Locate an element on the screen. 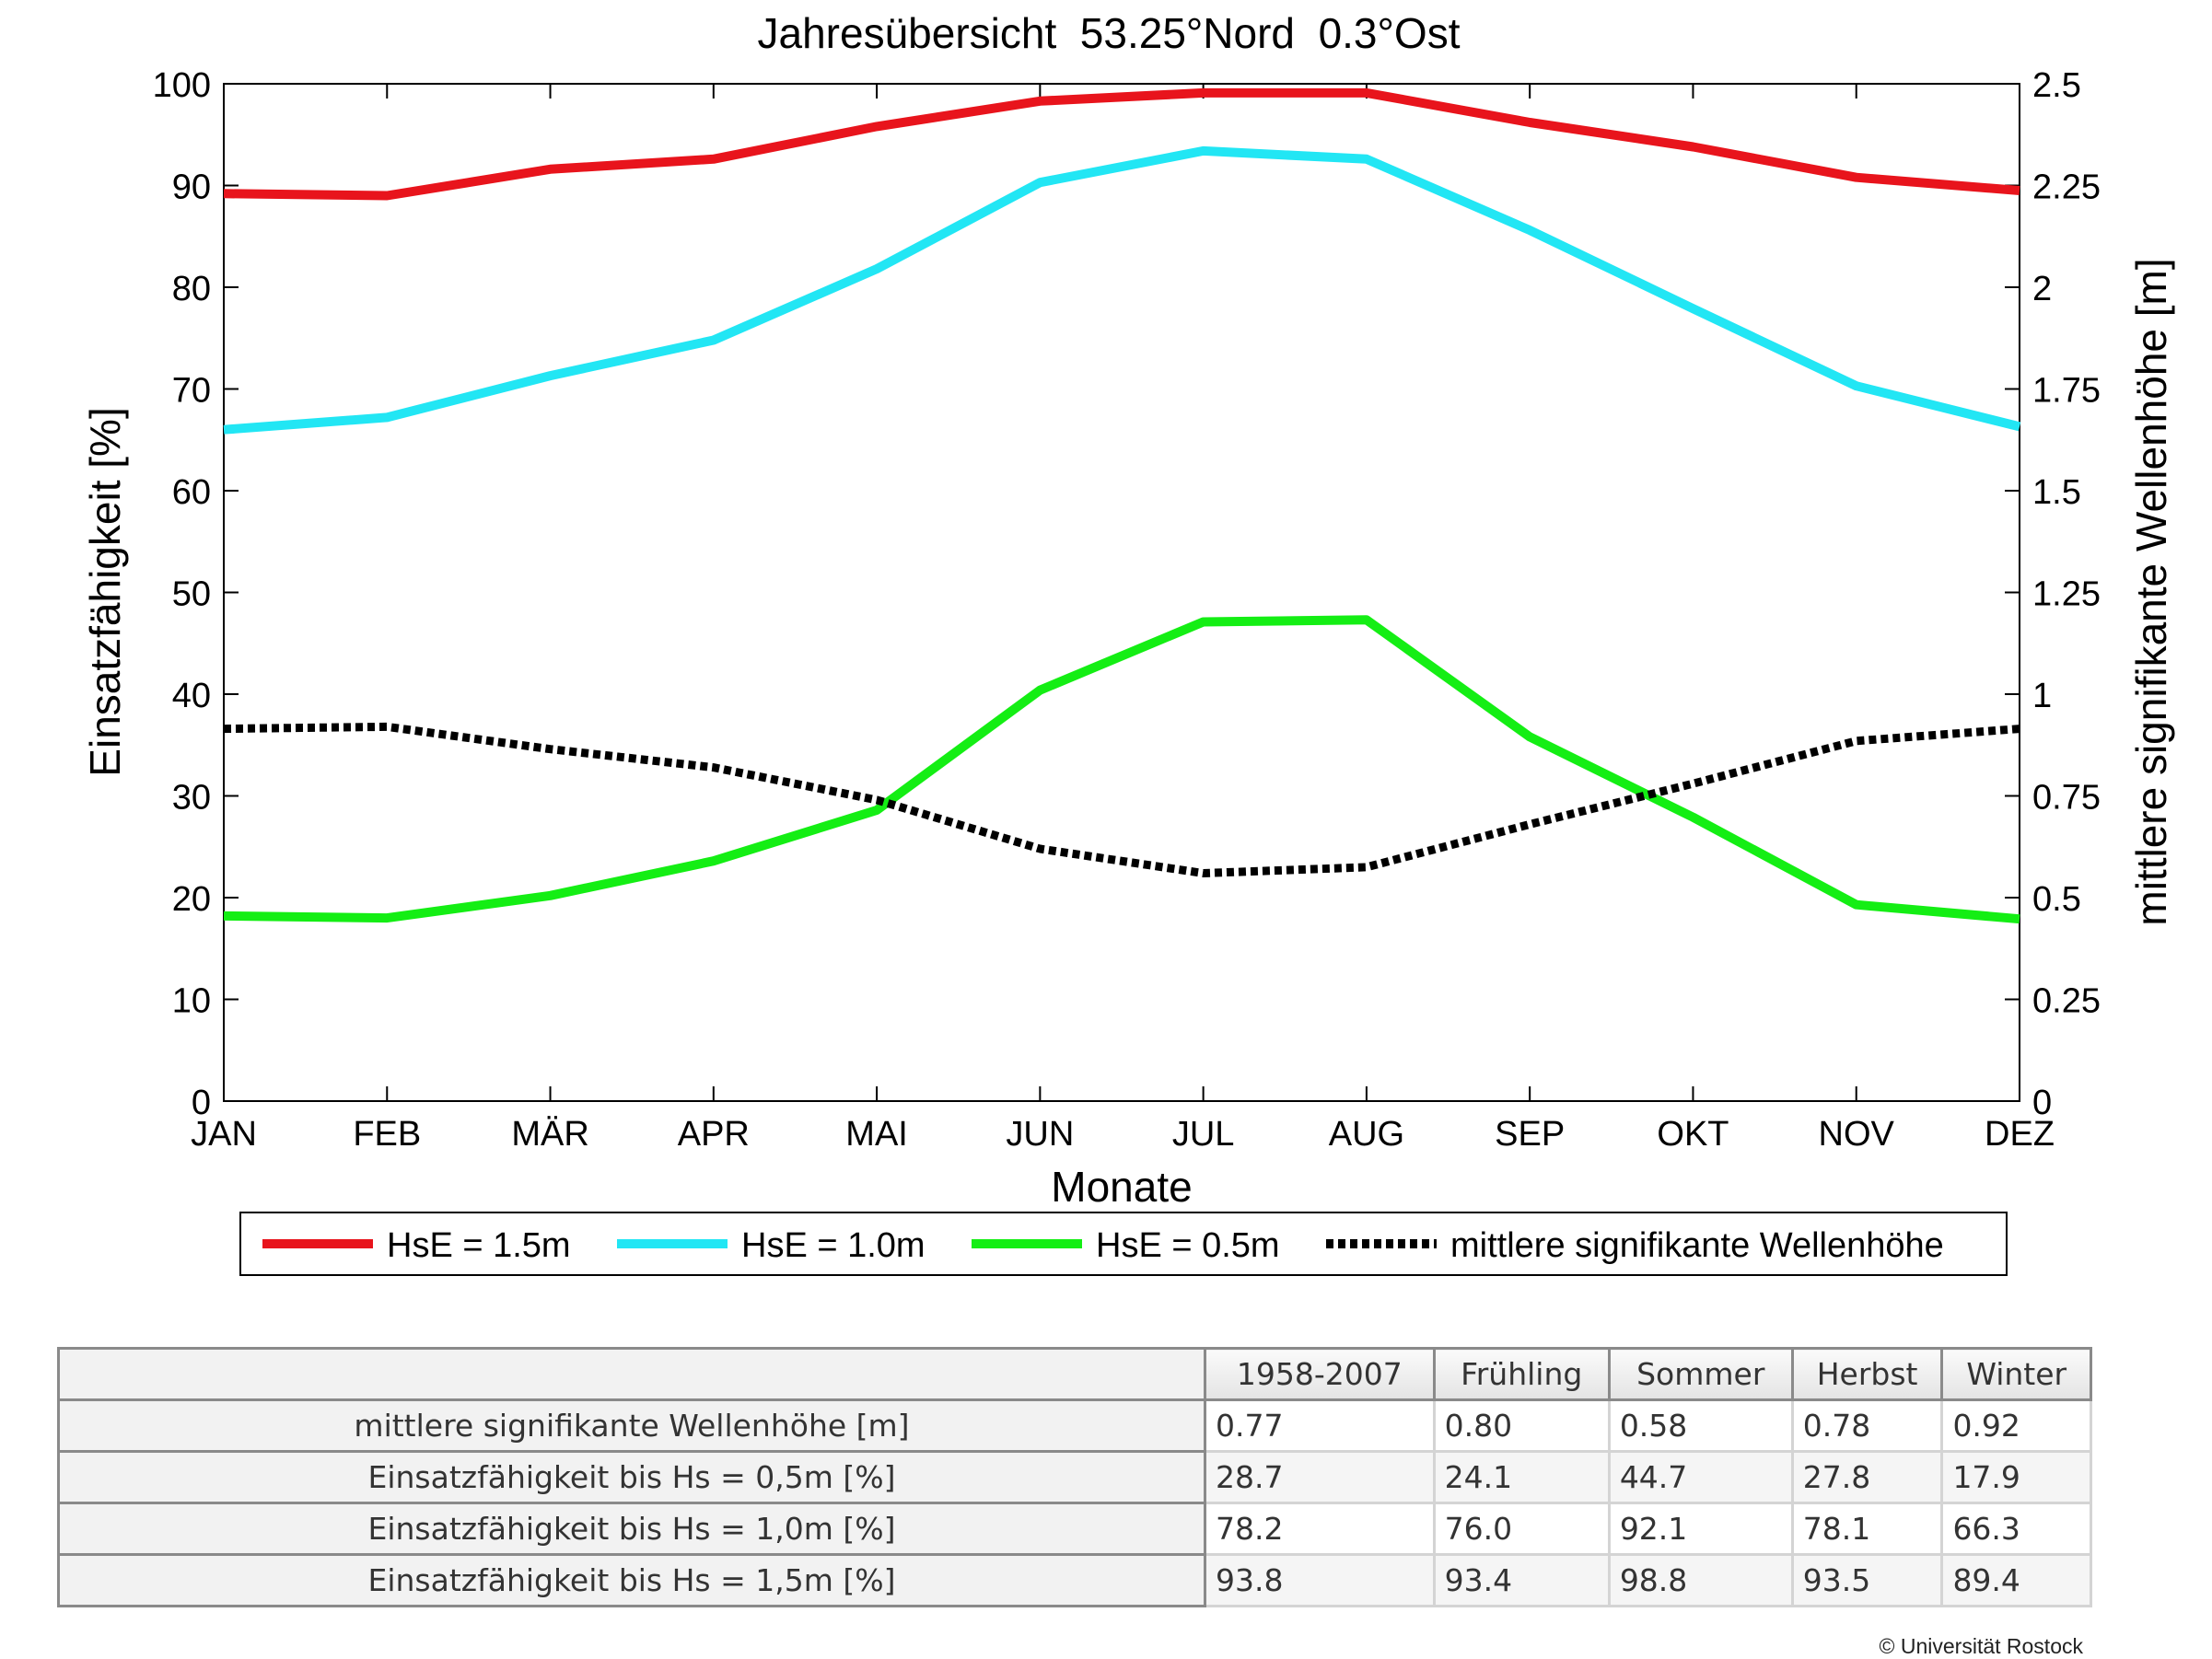 This screenshot has height=1659, width=2212. y2-tick-label: 2.5 is located at coordinates (2057, 85).